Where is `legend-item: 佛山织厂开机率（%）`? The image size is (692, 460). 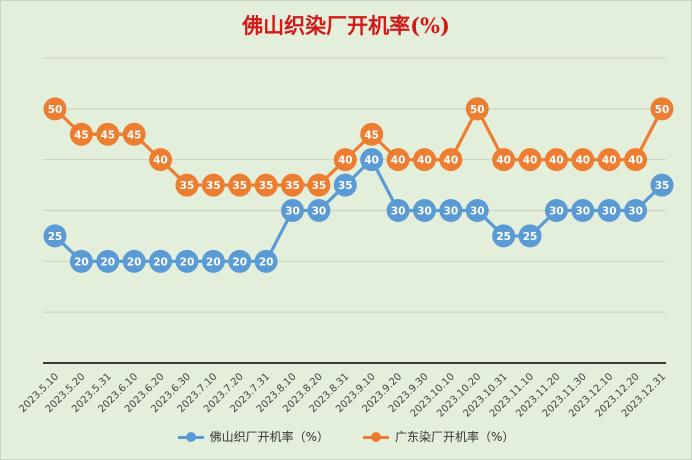 legend-item: 佛山织厂开机率（%） is located at coordinates (253, 436).